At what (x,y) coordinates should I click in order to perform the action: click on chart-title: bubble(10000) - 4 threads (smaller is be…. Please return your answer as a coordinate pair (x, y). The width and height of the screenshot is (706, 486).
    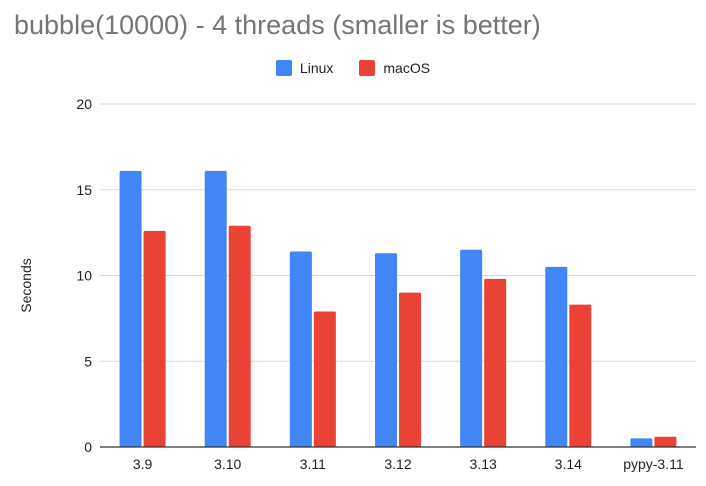
    Looking at the image, I should click on (277, 25).